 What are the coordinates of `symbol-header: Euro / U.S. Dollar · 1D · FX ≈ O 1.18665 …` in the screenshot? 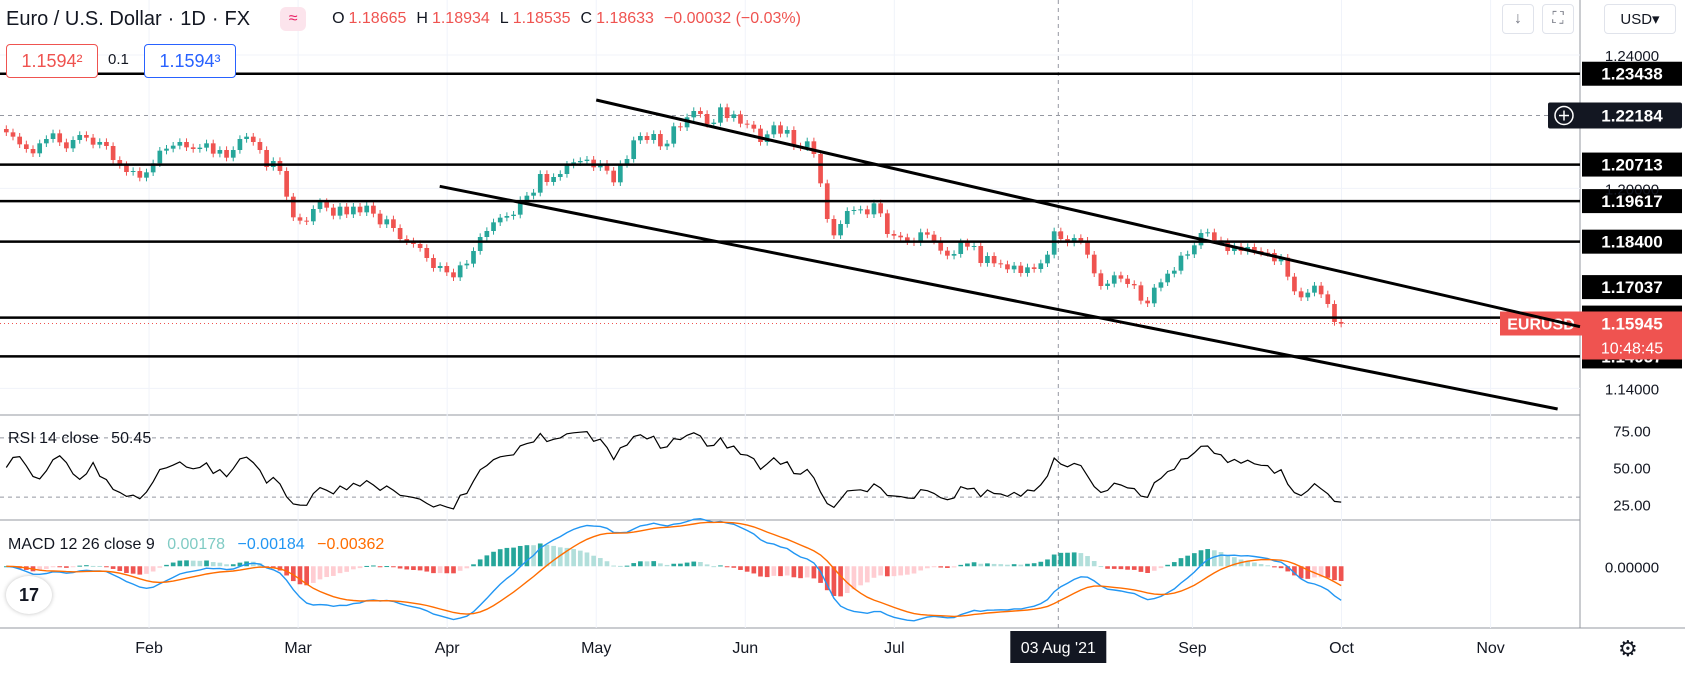 It's located at (406, 19).